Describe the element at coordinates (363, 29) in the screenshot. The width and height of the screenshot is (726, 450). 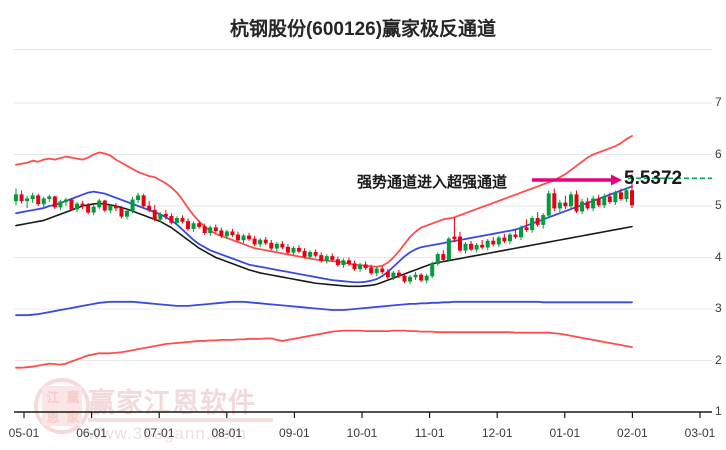
I see `page-title: 杭钢股份(600126)赢家极反通道` at that location.